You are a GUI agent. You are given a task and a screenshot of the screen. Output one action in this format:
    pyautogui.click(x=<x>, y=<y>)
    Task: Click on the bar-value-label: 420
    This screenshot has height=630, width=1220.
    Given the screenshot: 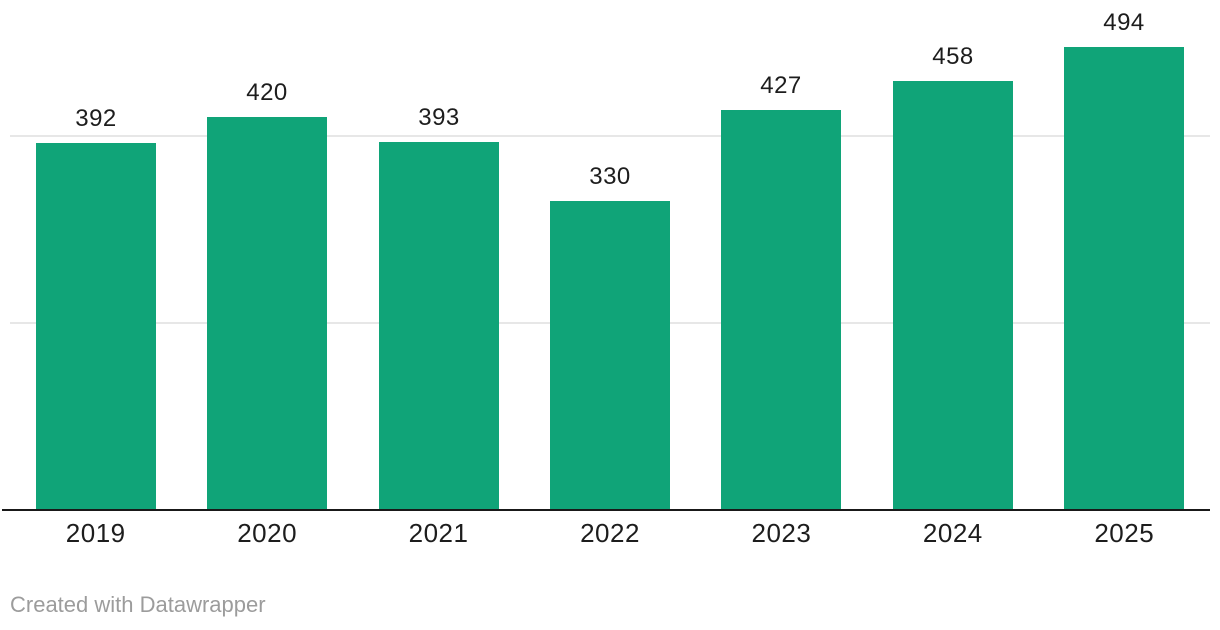 What is the action you would take?
    pyautogui.click(x=267, y=92)
    